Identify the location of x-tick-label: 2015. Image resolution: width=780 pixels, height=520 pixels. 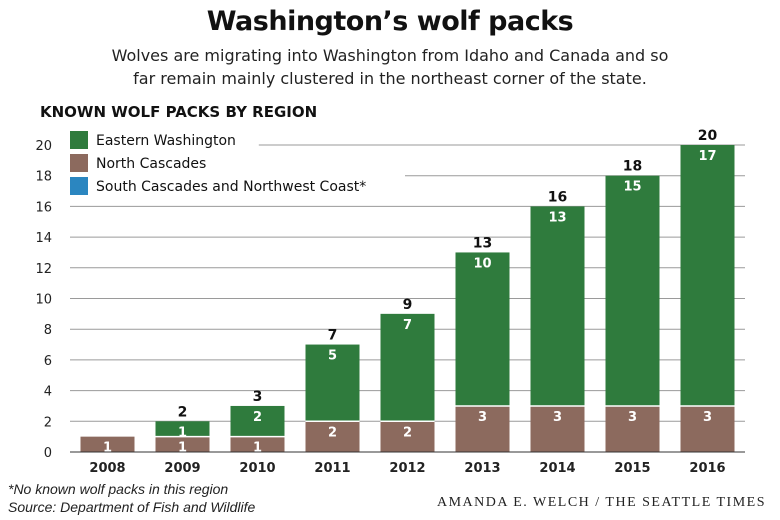
(632, 468).